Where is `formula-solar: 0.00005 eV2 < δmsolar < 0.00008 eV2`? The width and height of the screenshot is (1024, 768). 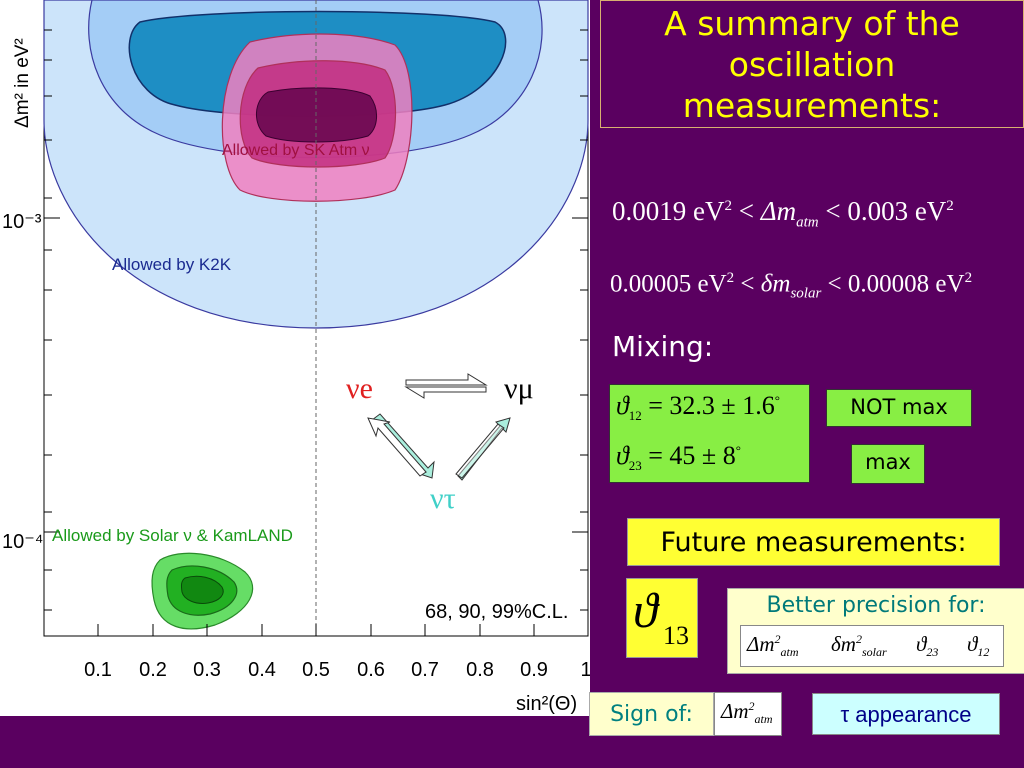
formula-solar: 0.00005 eV2 < δmsolar < 0.00008 eV2 is located at coordinates (791, 286).